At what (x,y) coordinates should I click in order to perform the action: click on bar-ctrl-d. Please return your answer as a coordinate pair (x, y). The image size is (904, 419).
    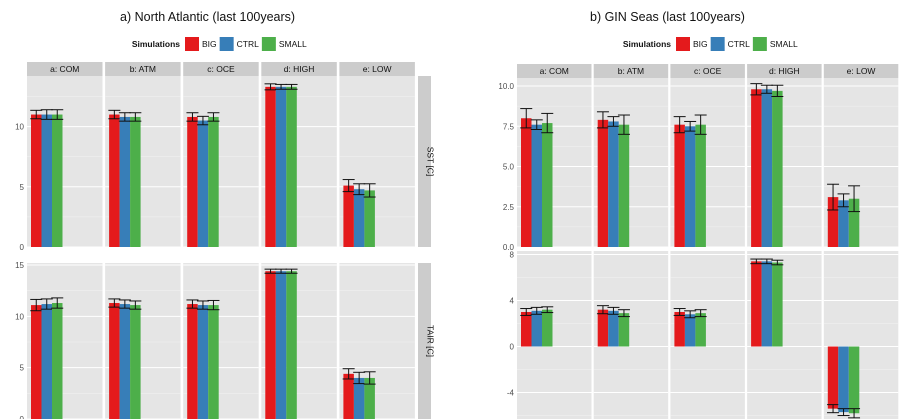
    Looking at the image, I should click on (281, 345).